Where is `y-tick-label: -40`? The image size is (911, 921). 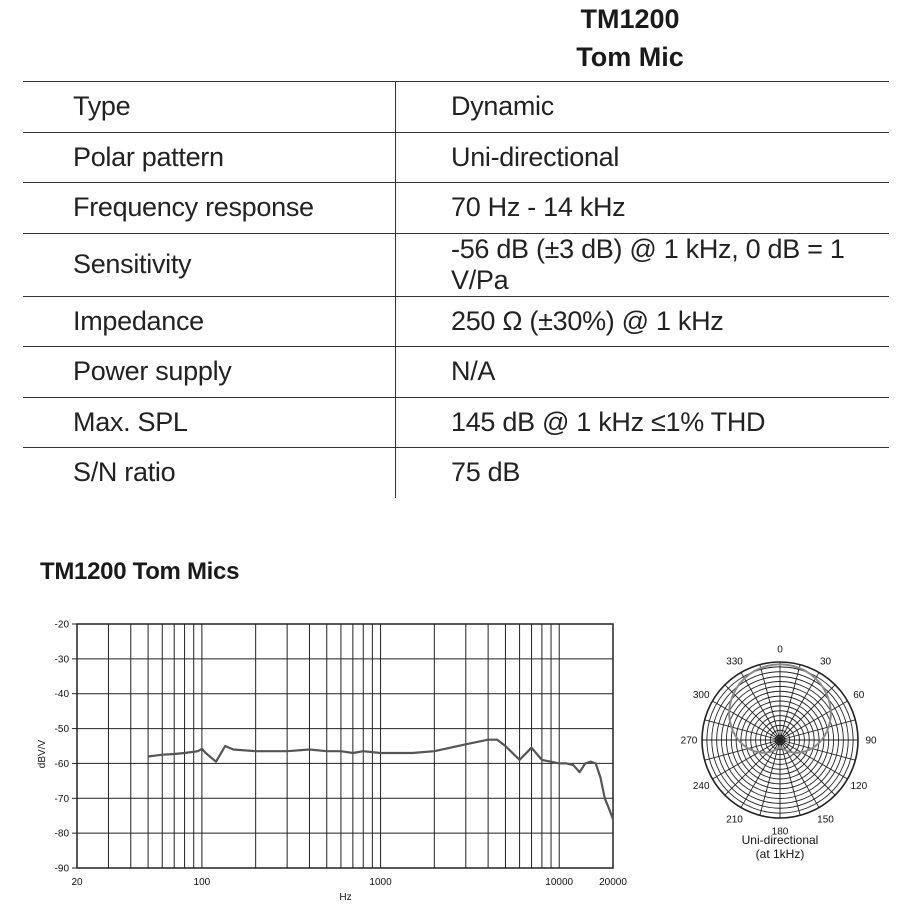 y-tick-label: -40 is located at coordinates (62, 694).